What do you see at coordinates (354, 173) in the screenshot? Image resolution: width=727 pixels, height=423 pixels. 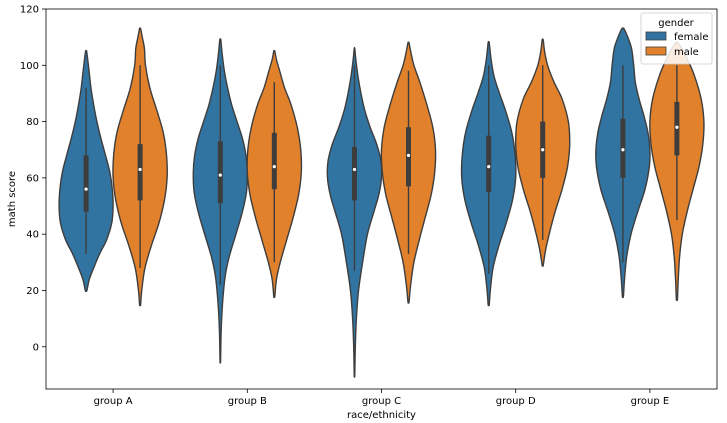 I see `iqr-box-female-group-C` at bounding box center [354, 173].